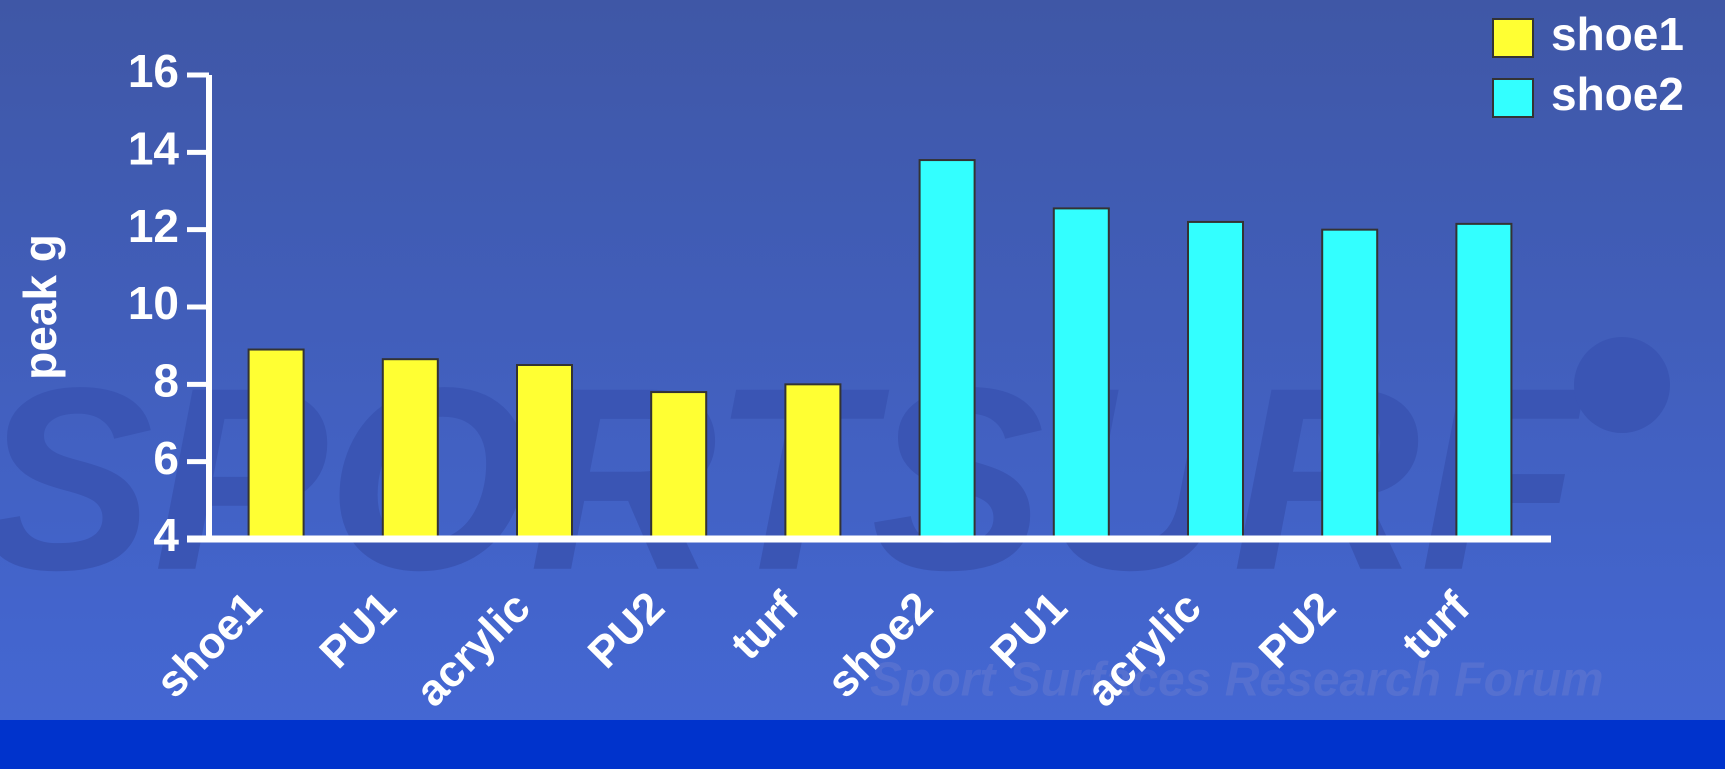 This screenshot has height=769, width=1725. Describe the element at coordinates (1622, 385) in the screenshot. I see `watermark-ball` at that location.